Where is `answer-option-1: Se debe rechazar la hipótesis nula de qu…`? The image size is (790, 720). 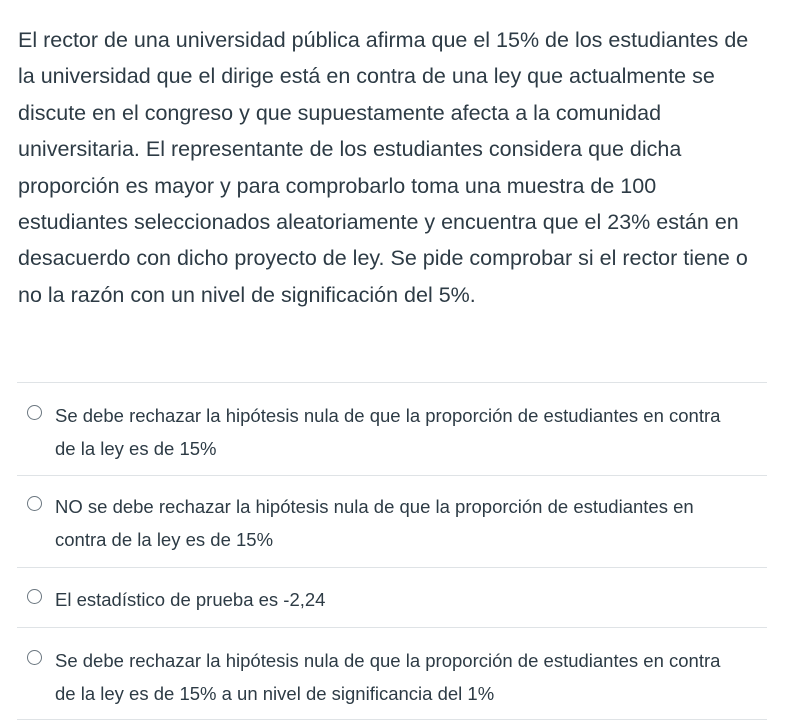 answer-option-1: Se debe rechazar la hipótesis nula de qu… is located at coordinates (392, 429).